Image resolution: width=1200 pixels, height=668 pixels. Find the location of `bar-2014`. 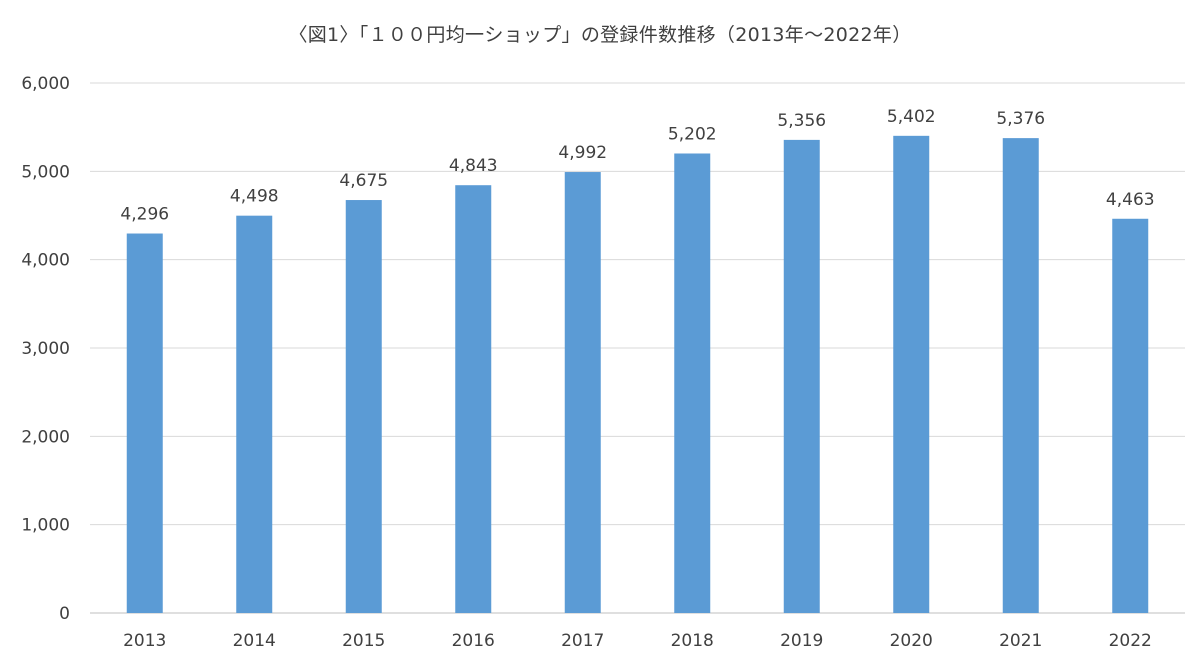

bar-2014 is located at coordinates (254, 414).